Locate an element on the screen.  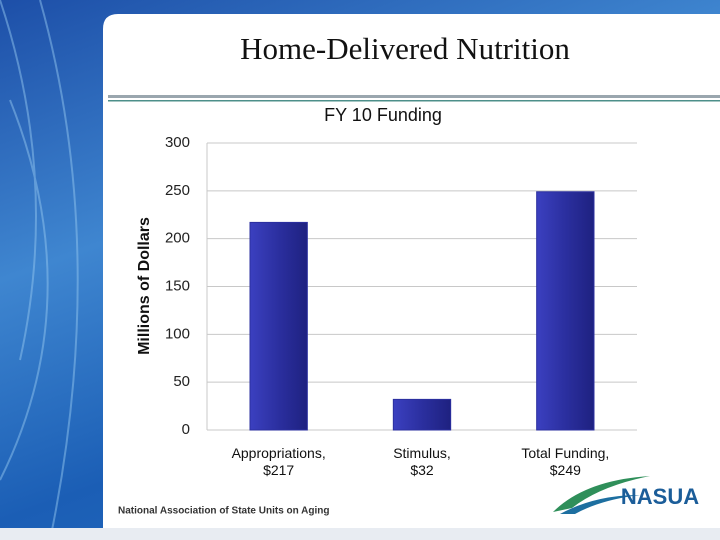
y-tick-label: 250 is located at coordinates (177, 190).